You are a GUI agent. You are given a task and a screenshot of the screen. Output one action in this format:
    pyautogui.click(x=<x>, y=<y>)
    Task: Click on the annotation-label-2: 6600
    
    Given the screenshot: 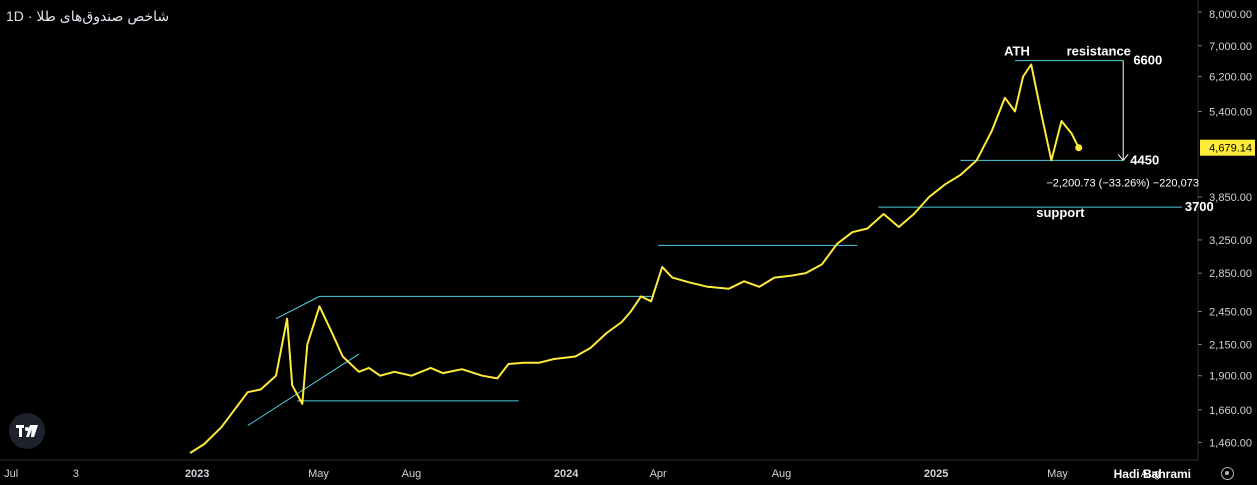 What is the action you would take?
    pyautogui.click(x=1147, y=60)
    